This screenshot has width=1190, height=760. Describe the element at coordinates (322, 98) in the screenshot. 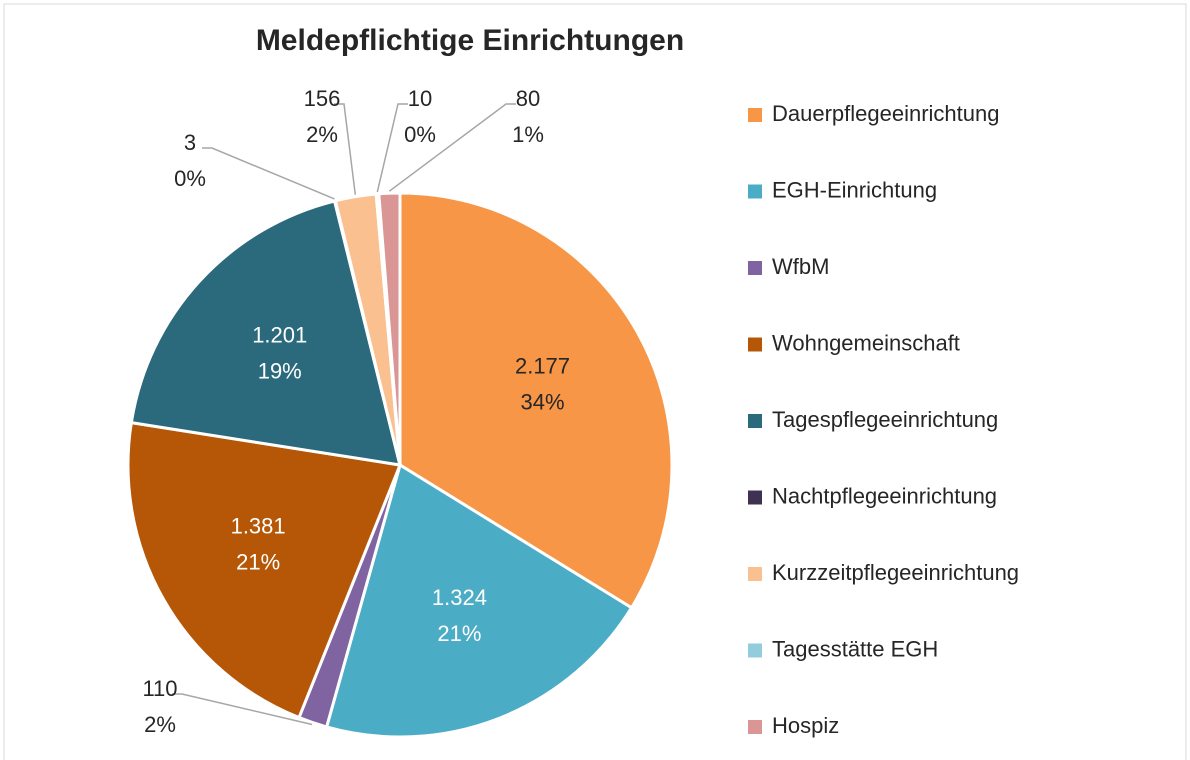

I see `data-label-value: 156` at that location.